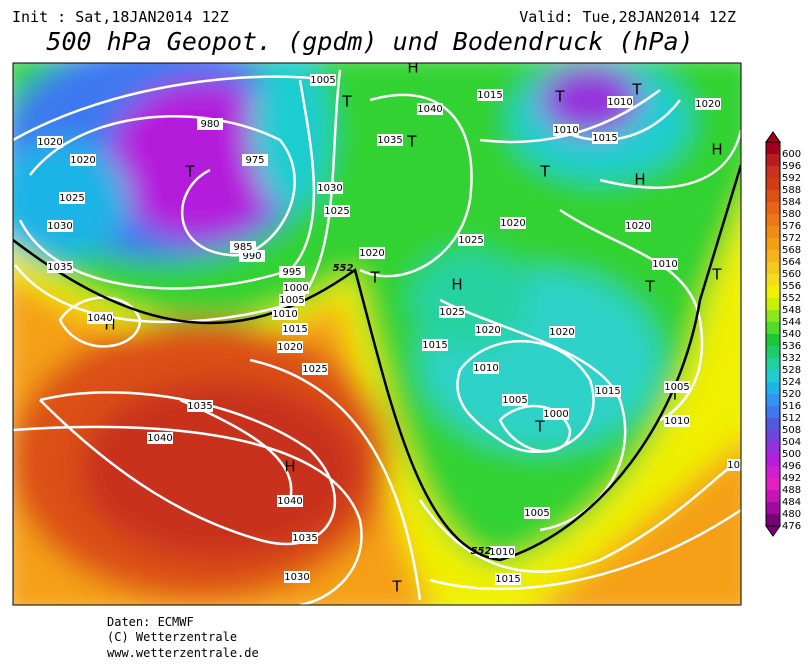 This screenshot has height=671, width=812. Describe the element at coordinates (183, 653) in the screenshot. I see `footer-url: www.wetterzentrale.de` at that location.